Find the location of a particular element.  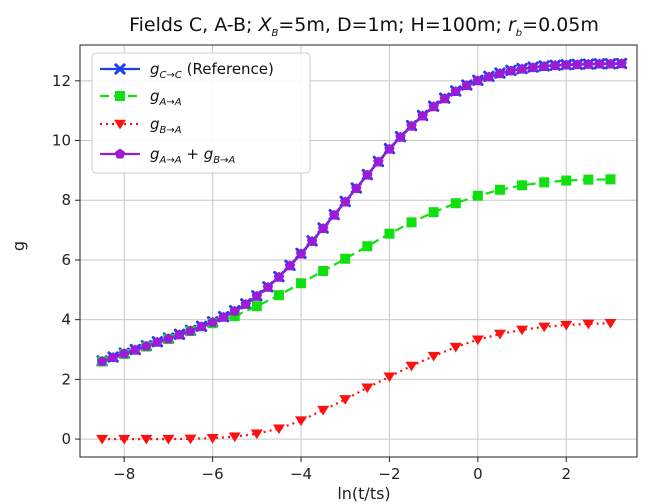

legend: gC→C (Reference) gA→A gB→A gA→A + gB→A is located at coordinates (201, 113).